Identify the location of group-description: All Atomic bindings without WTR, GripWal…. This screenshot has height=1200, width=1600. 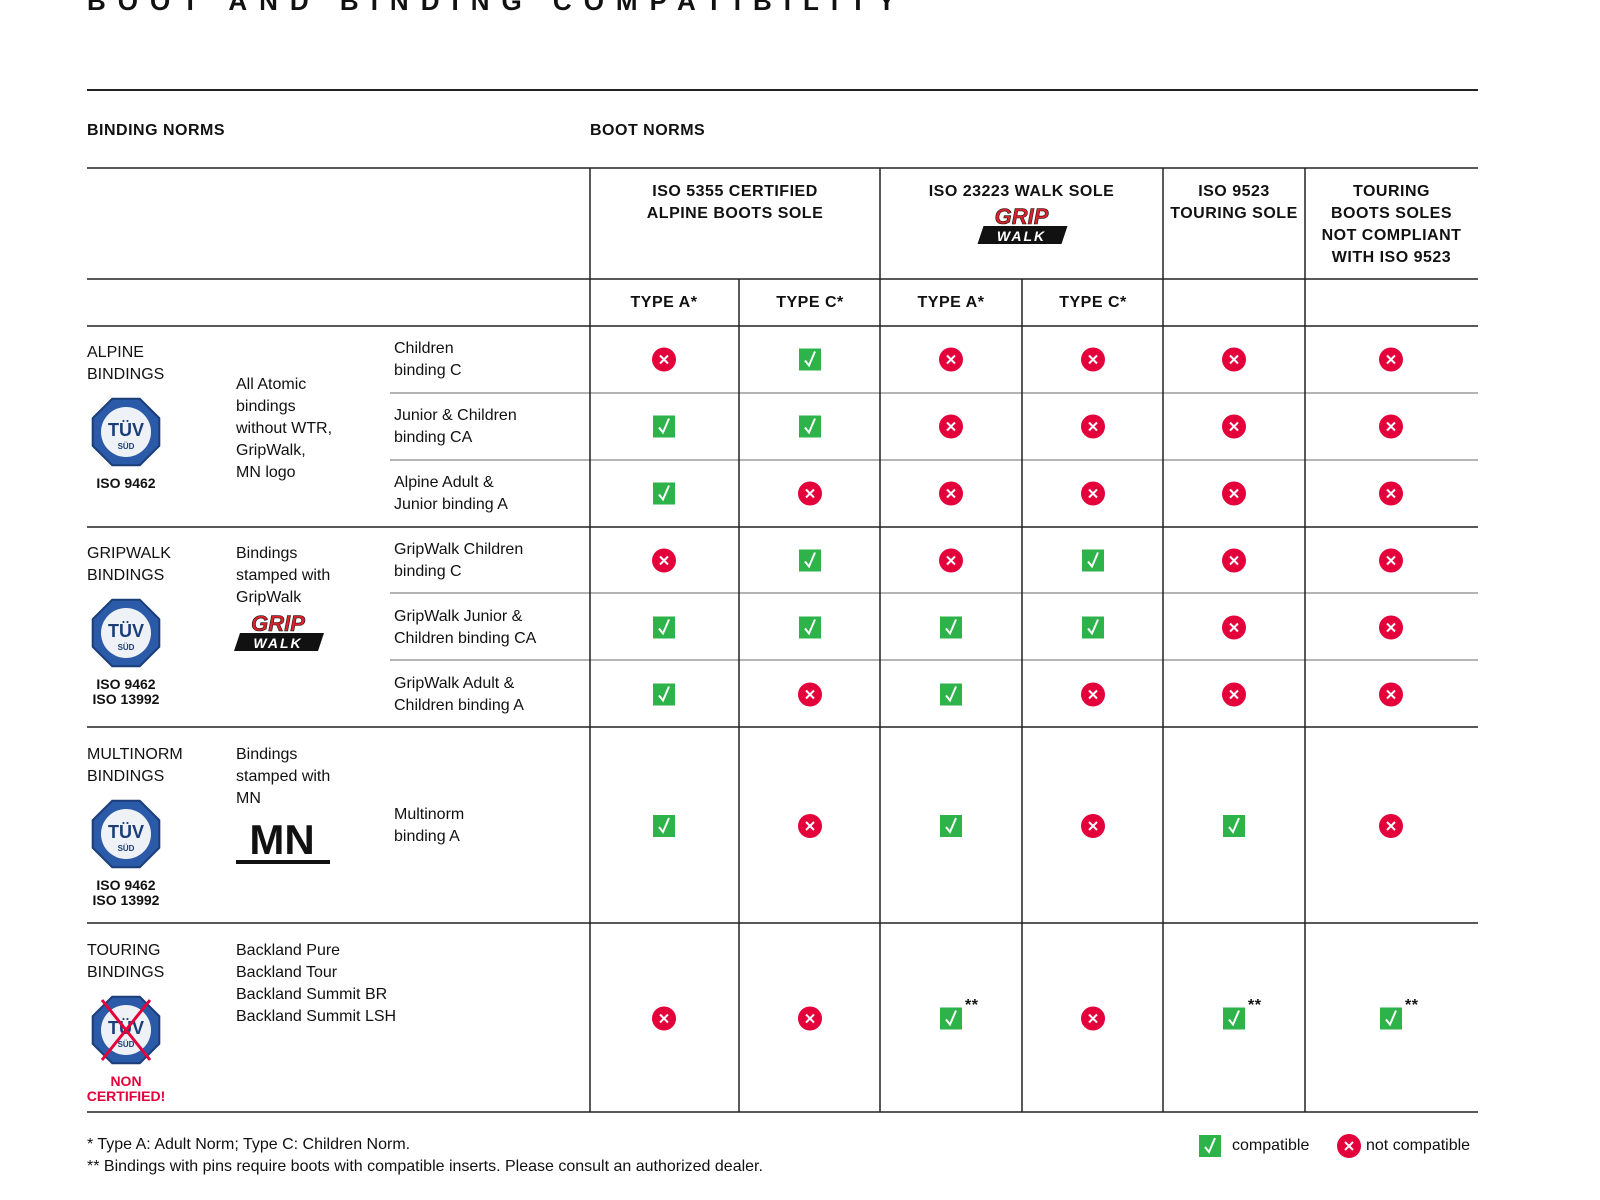
(284, 428).